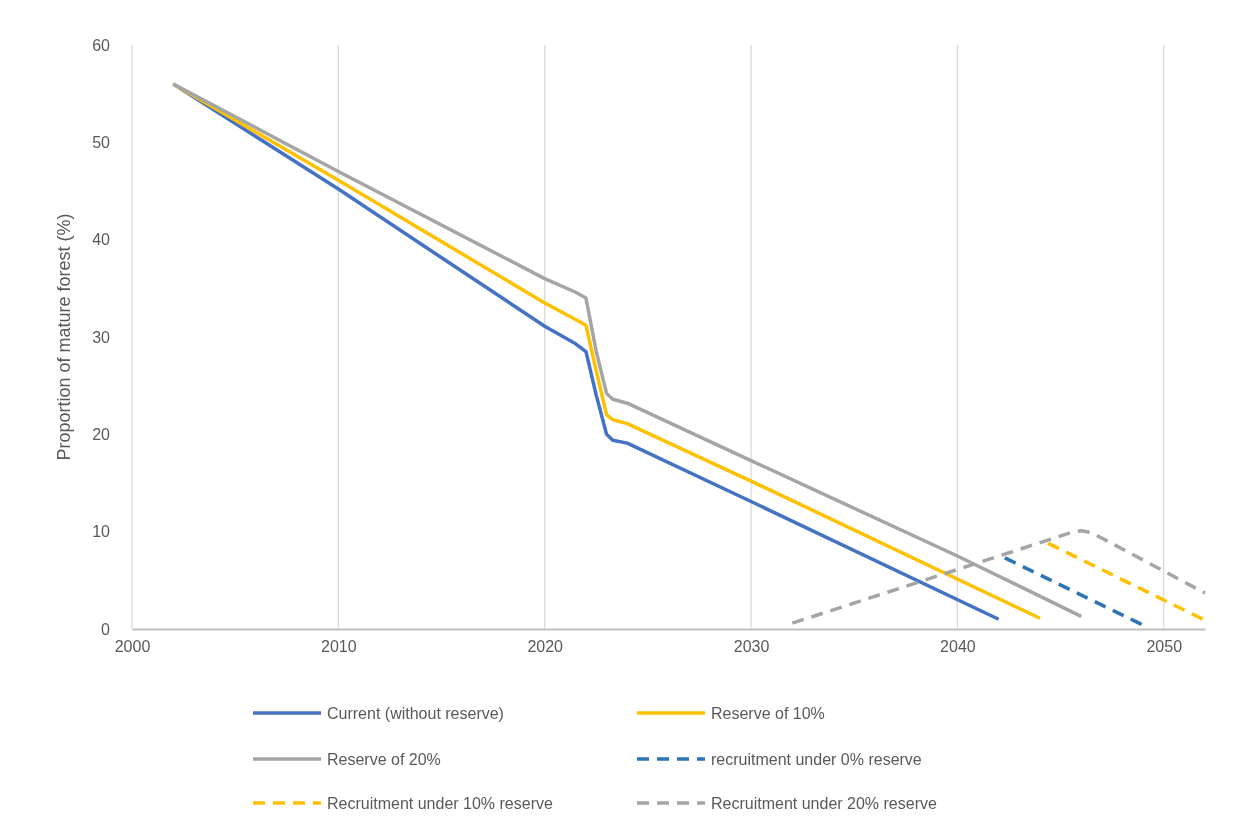 The image size is (1246, 828). I want to click on legend-label: Reserve of 10%, so click(768, 713).